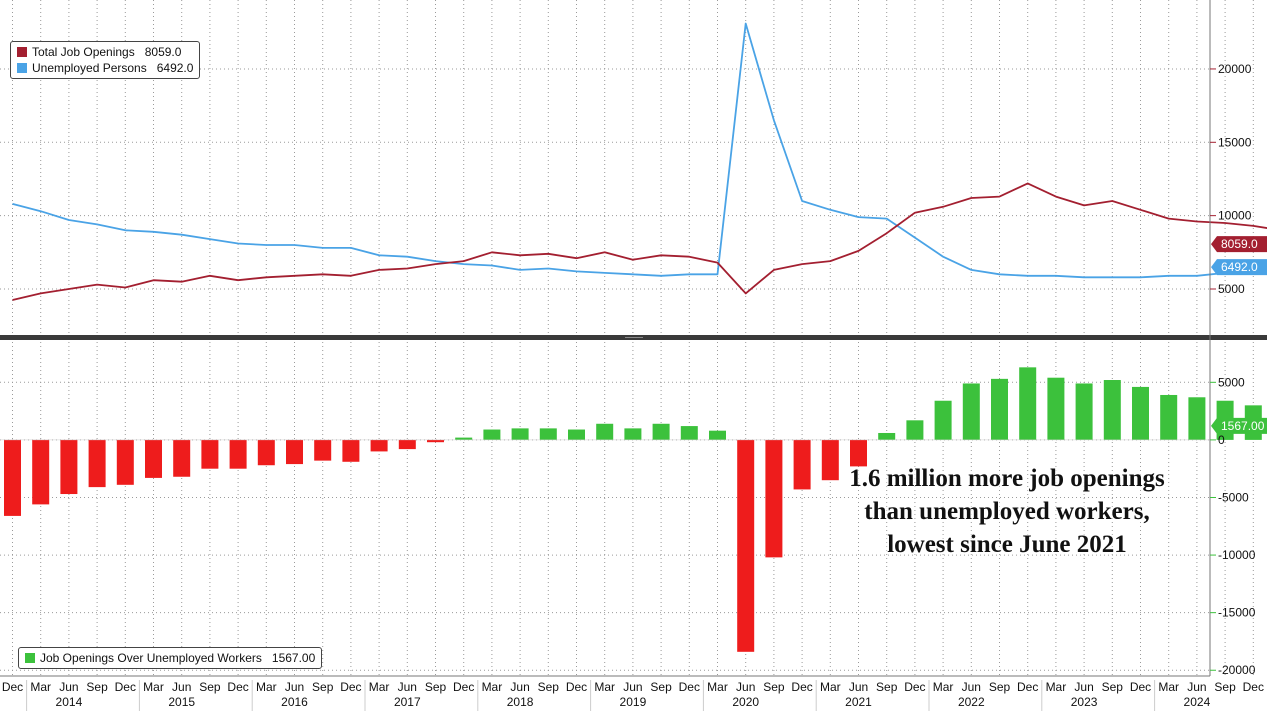  I want to click on x-year-label: 2015, so click(181, 702).